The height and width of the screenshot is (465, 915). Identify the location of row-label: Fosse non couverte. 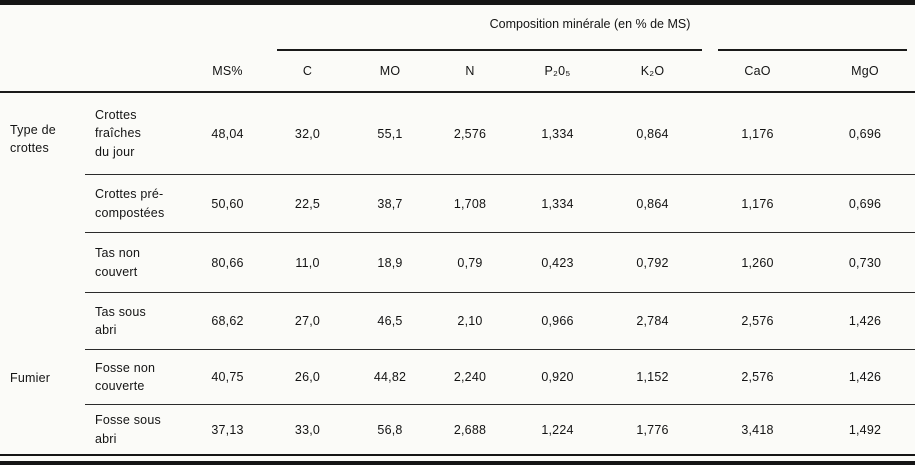
(137, 377).